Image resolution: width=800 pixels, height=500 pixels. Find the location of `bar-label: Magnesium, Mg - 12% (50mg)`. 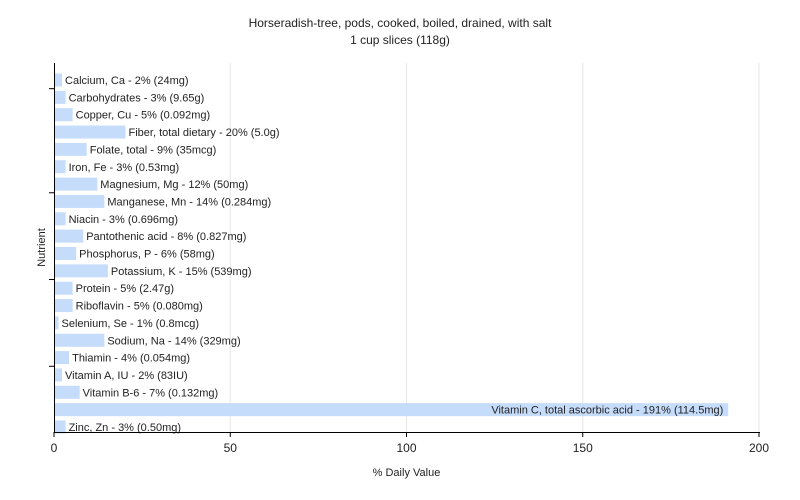

bar-label: Magnesium, Mg - 12% (50mg) is located at coordinates (174, 185).